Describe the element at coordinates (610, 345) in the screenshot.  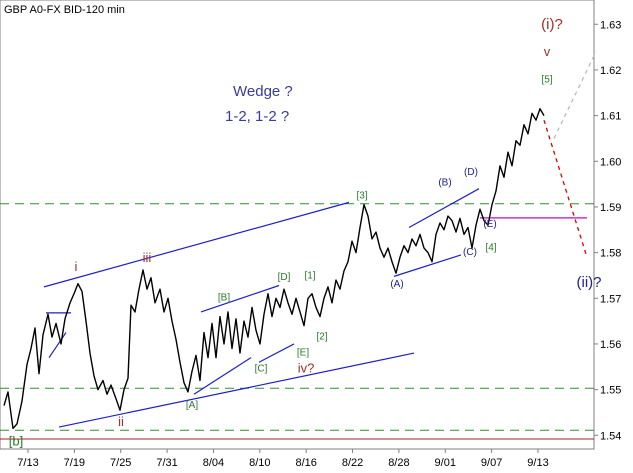
I see `y-tick-label: 1.56` at that location.